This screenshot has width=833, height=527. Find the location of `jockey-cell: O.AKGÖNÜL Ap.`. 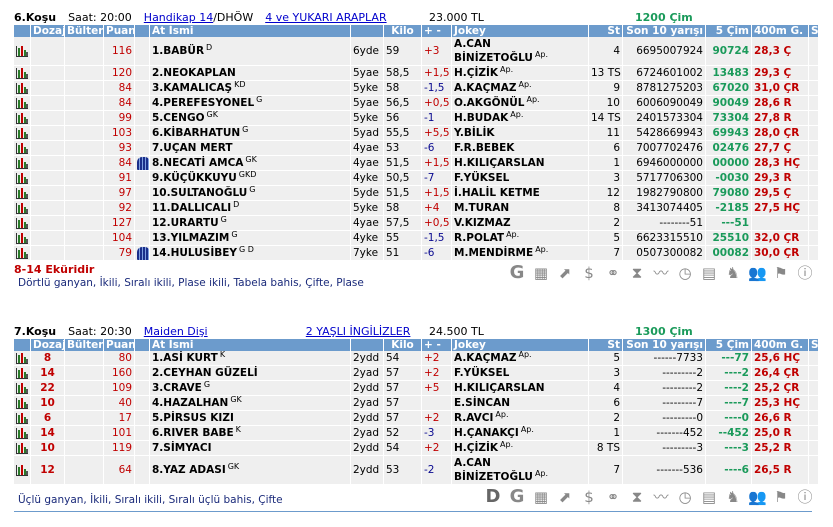

jockey-cell: O.AKGÖNÜL Ap. is located at coordinates (520, 103).